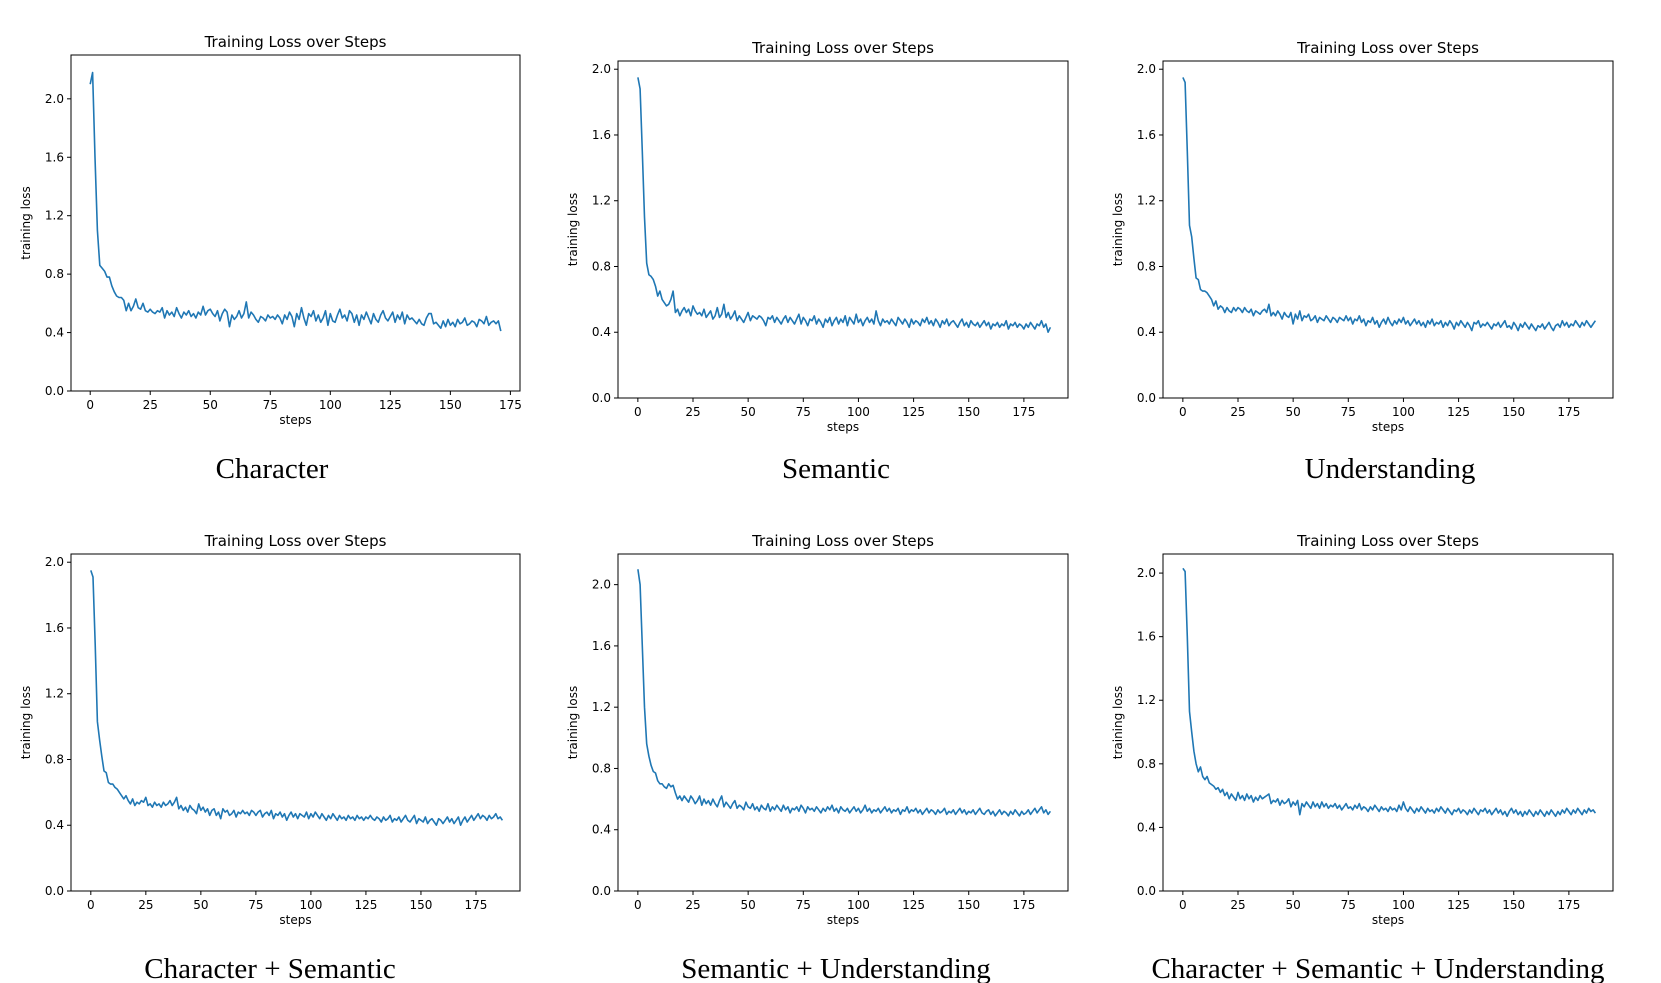 The image size is (1661, 983). I want to click on panel-caption: Character, so click(272, 469).